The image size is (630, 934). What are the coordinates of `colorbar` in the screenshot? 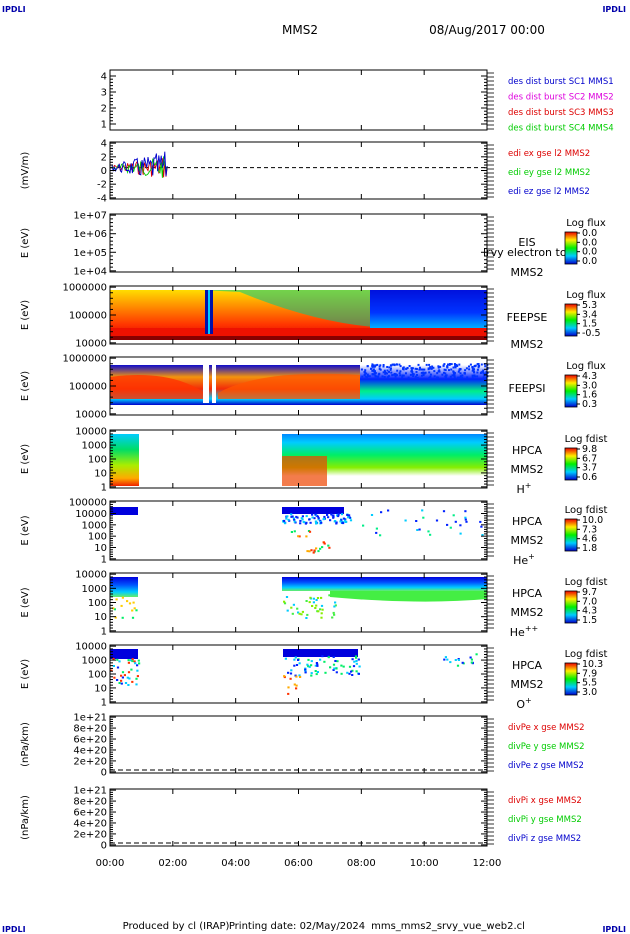 It's located at (571, 320).